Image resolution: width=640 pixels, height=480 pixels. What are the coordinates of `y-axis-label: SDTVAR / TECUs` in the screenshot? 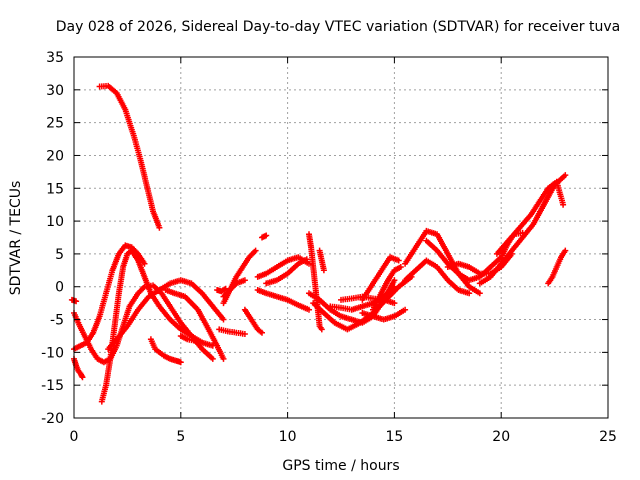 It's located at (16, 238).